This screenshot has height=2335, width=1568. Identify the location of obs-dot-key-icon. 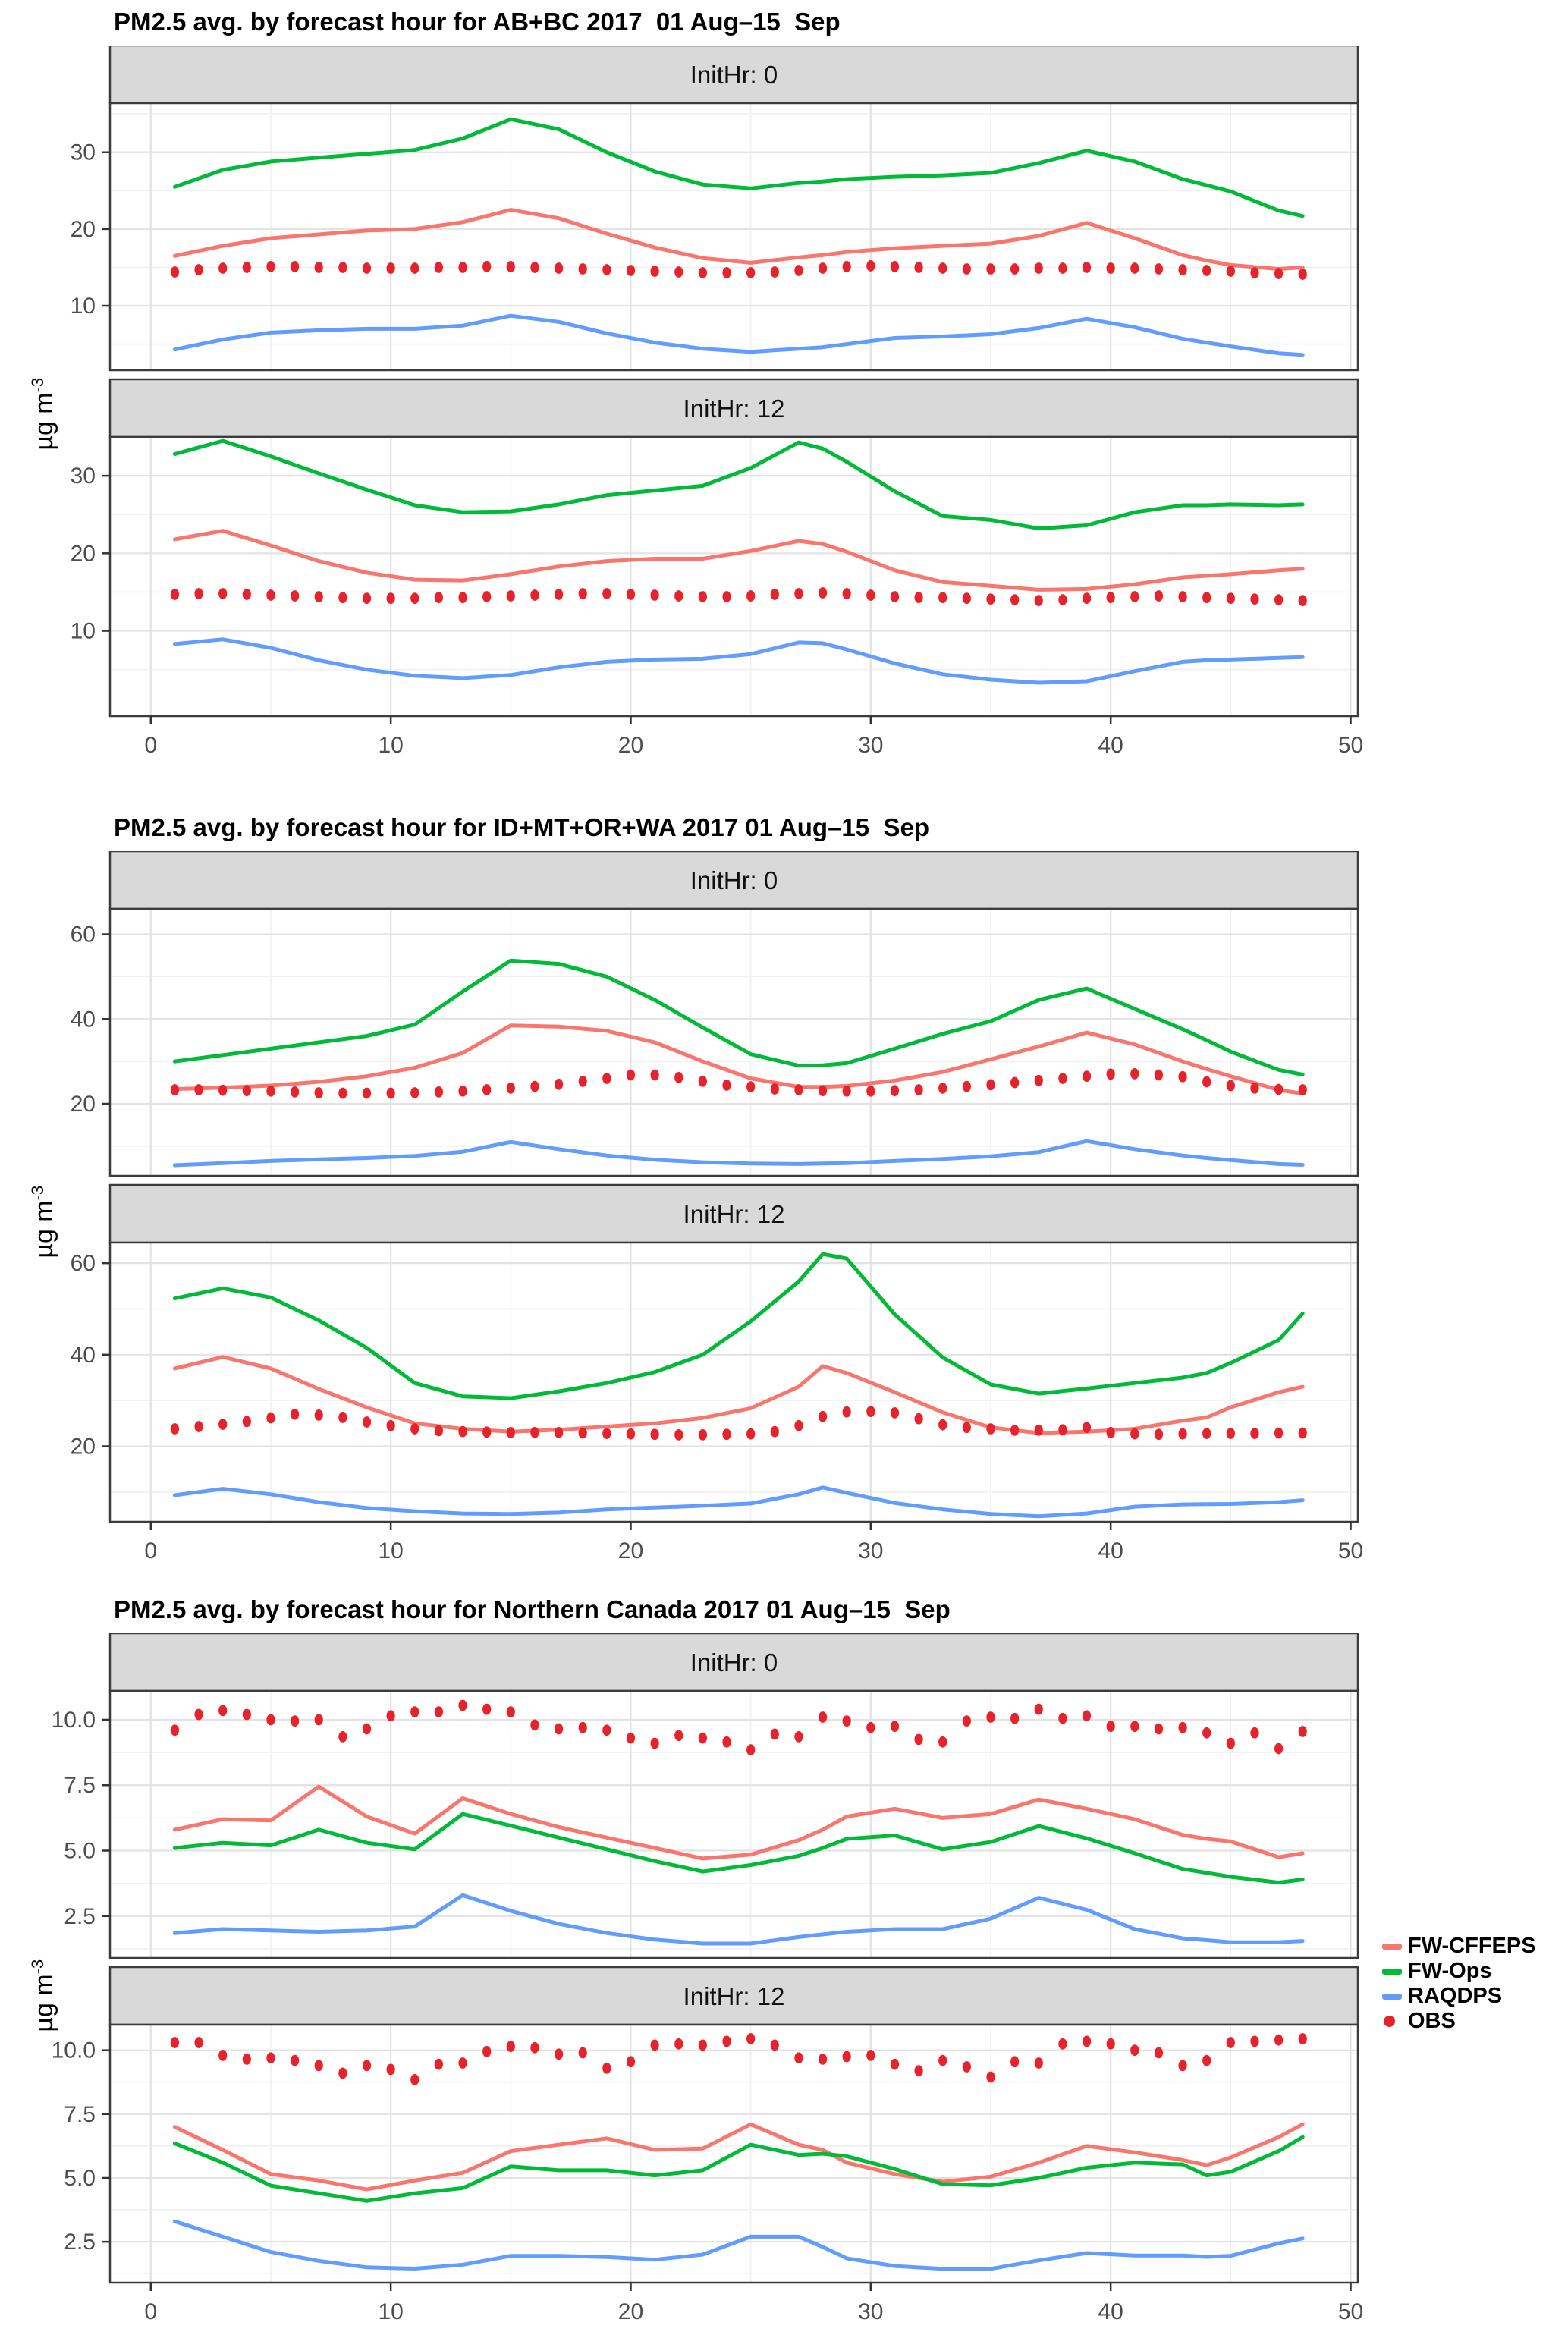
(1395, 2021).